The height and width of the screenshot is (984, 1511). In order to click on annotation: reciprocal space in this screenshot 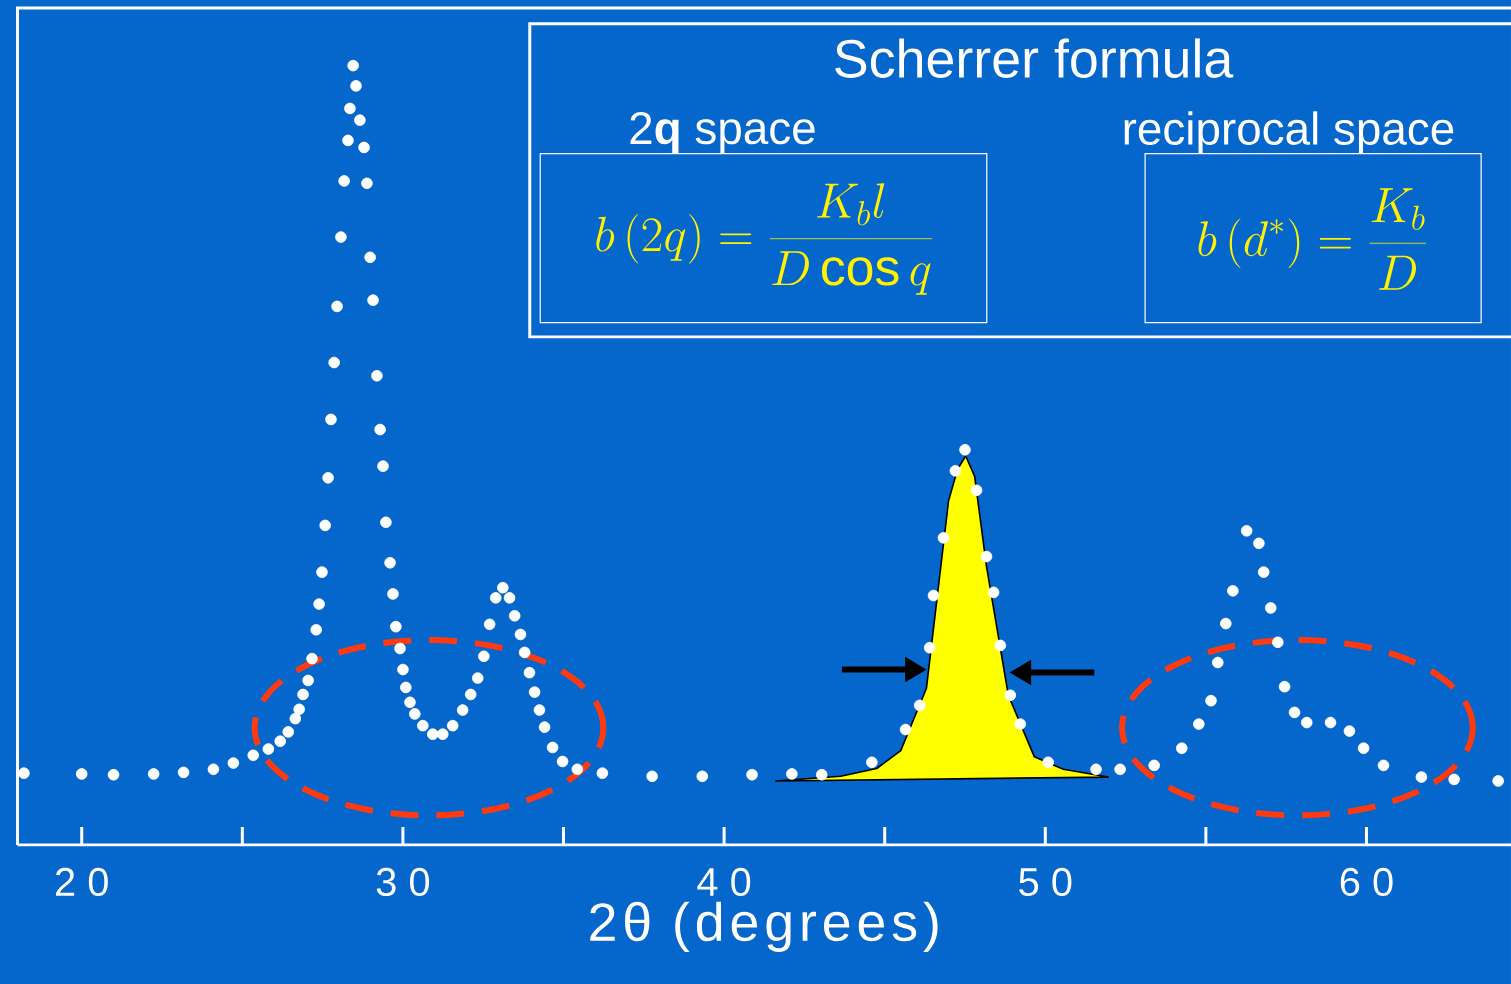, I will do `click(1289, 132)`.